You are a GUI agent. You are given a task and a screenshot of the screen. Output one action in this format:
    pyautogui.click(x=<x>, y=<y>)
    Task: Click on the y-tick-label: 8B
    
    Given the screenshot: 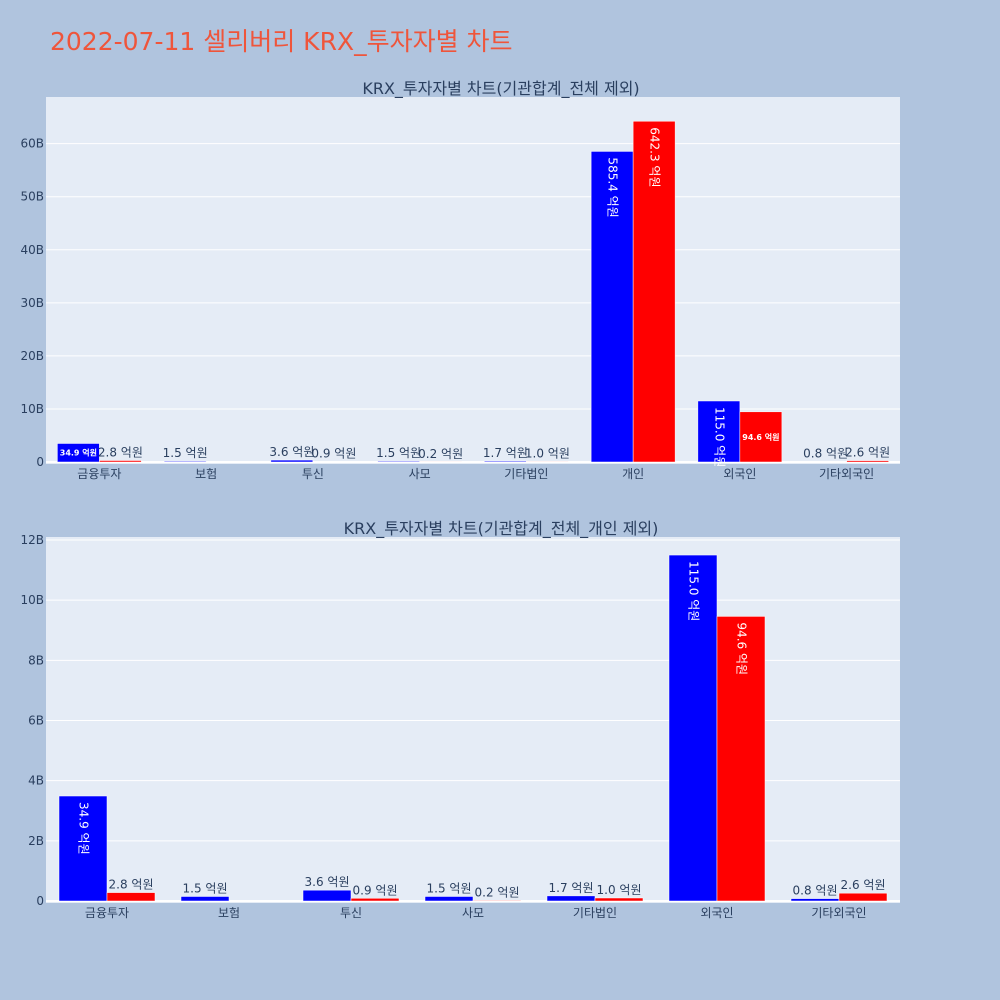 What is the action you would take?
    pyautogui.click(x=36, y=660)
    